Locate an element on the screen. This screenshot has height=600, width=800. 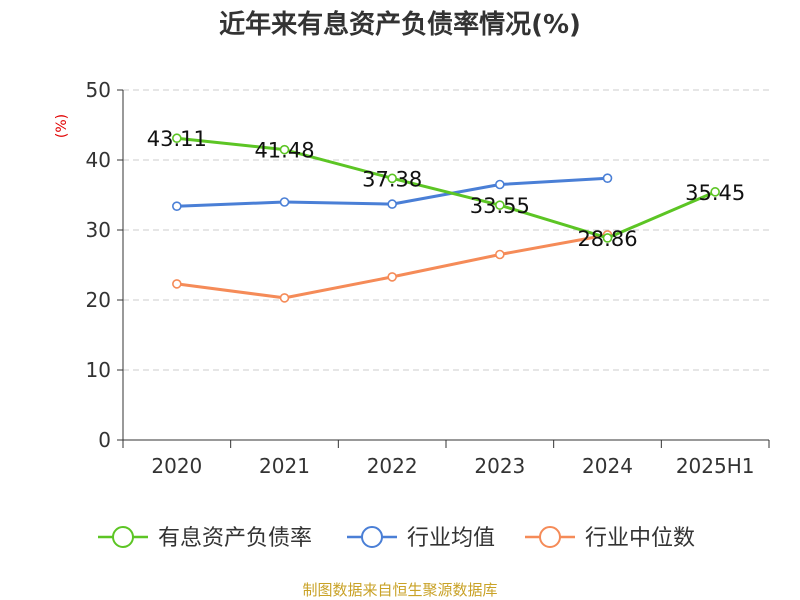
data-label: 41.48 is located at coordinates (284, 151).